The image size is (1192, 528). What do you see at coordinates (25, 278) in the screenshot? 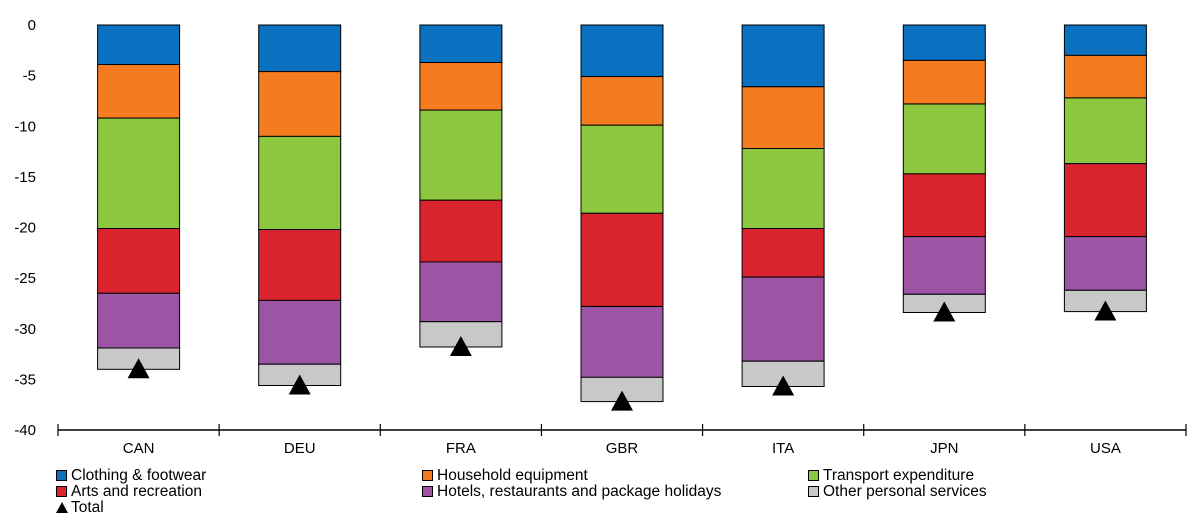
I see `y-tick-label: -25` at bounding box center [25, 278].